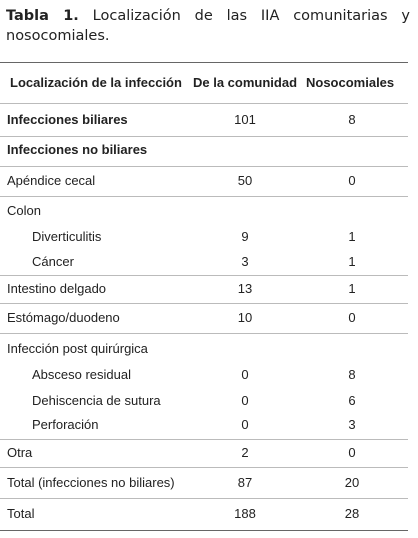  Describe the element at coordinates (42, 16) in the screenshot. I see `caption-label: Tabla 1.` at that location.